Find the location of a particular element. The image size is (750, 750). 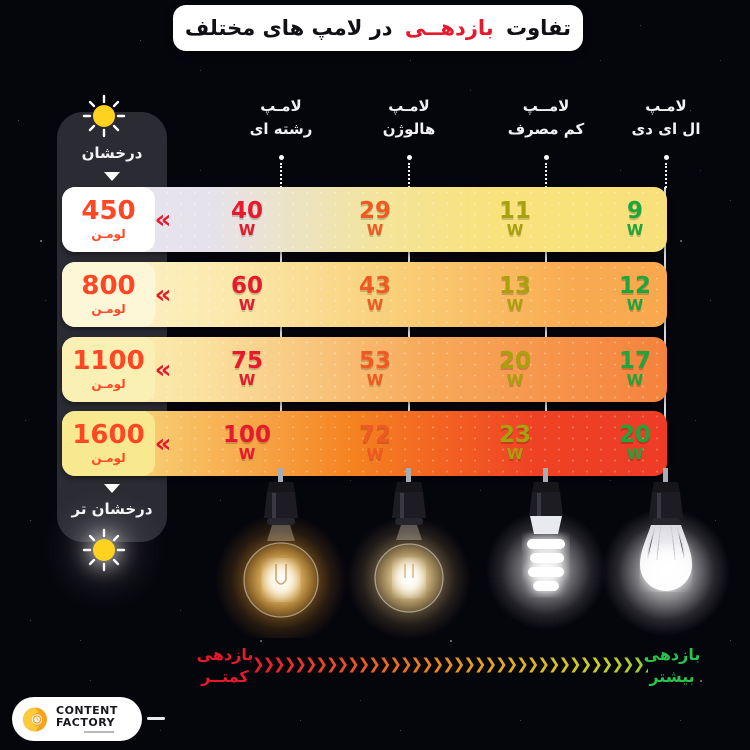

lumen-value: 450 is located at coordinates (108, 211).